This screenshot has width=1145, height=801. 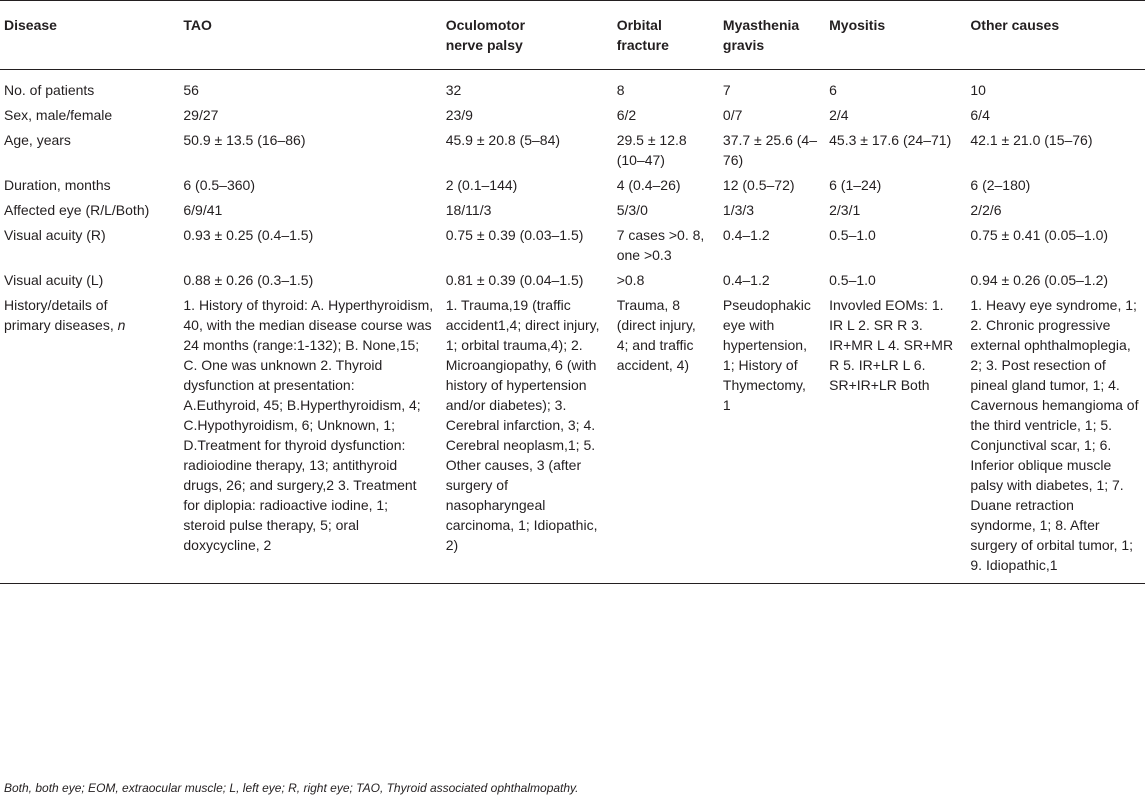 I want to click on cell-other: 6/4, so click(x=980, y=115).